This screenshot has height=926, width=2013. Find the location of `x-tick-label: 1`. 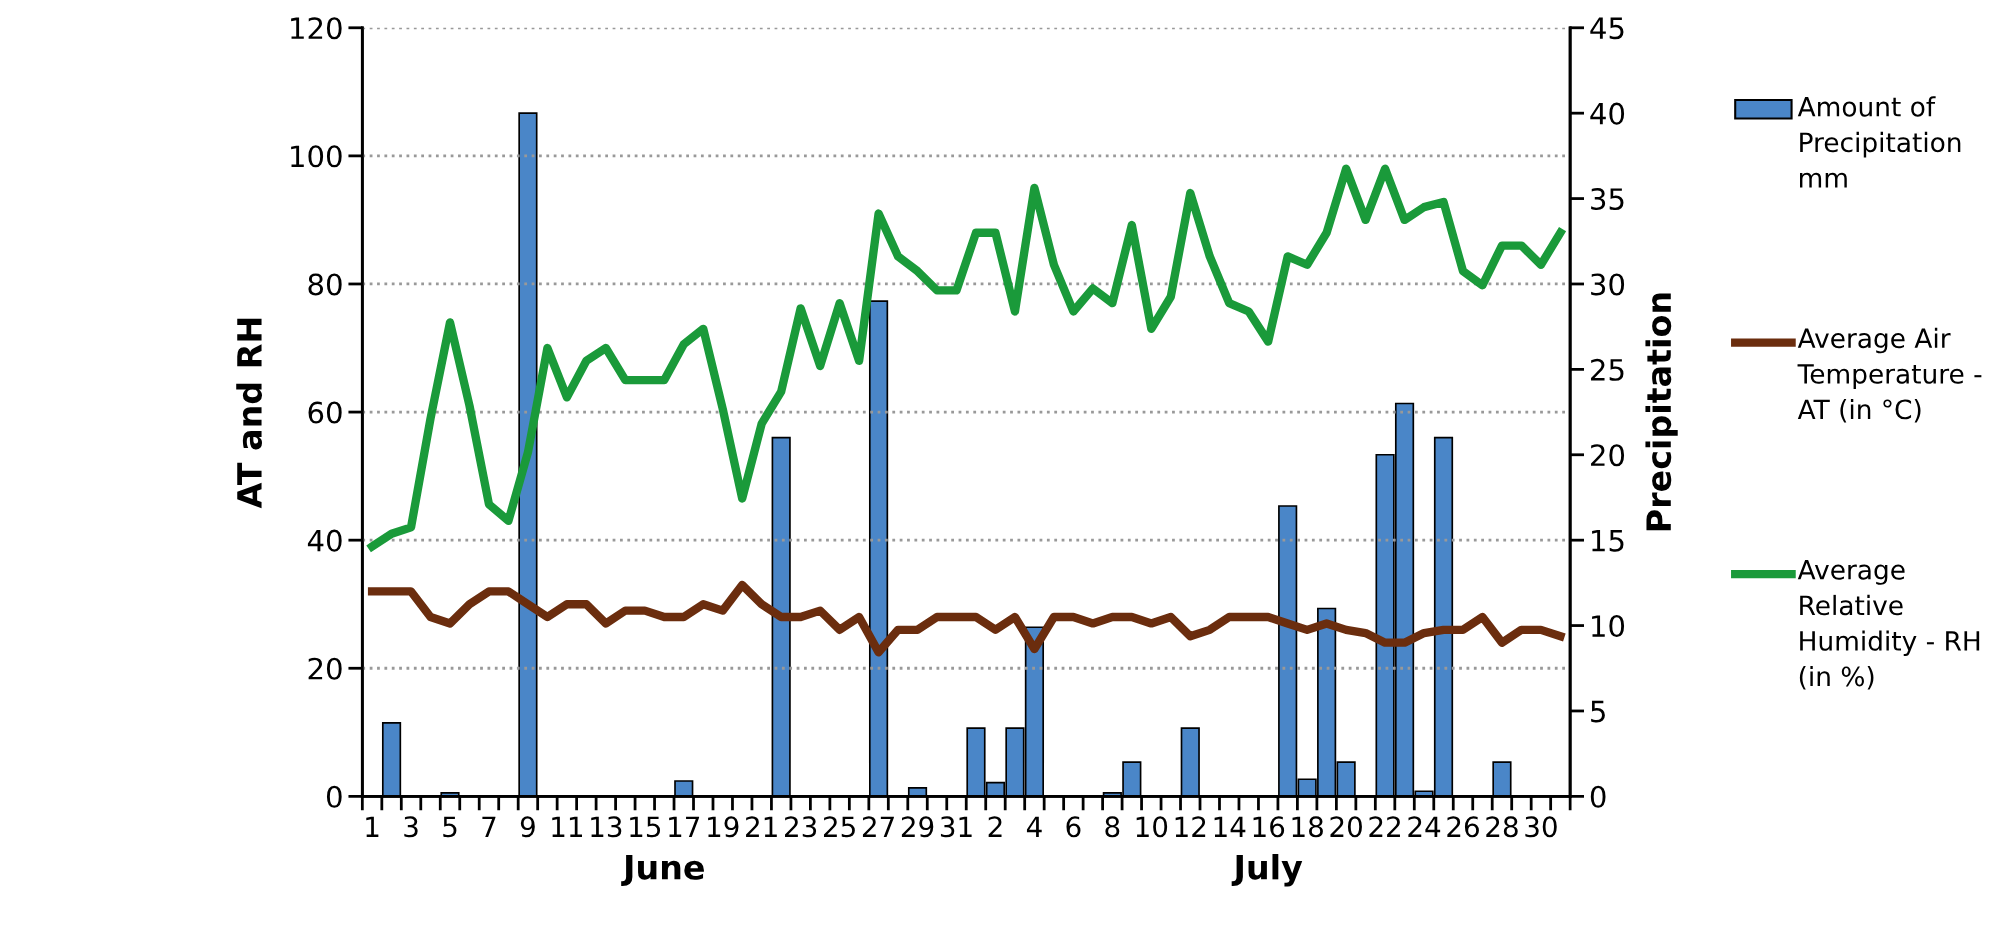

x-tick-label: 1 is located at coordinates (372, 826).